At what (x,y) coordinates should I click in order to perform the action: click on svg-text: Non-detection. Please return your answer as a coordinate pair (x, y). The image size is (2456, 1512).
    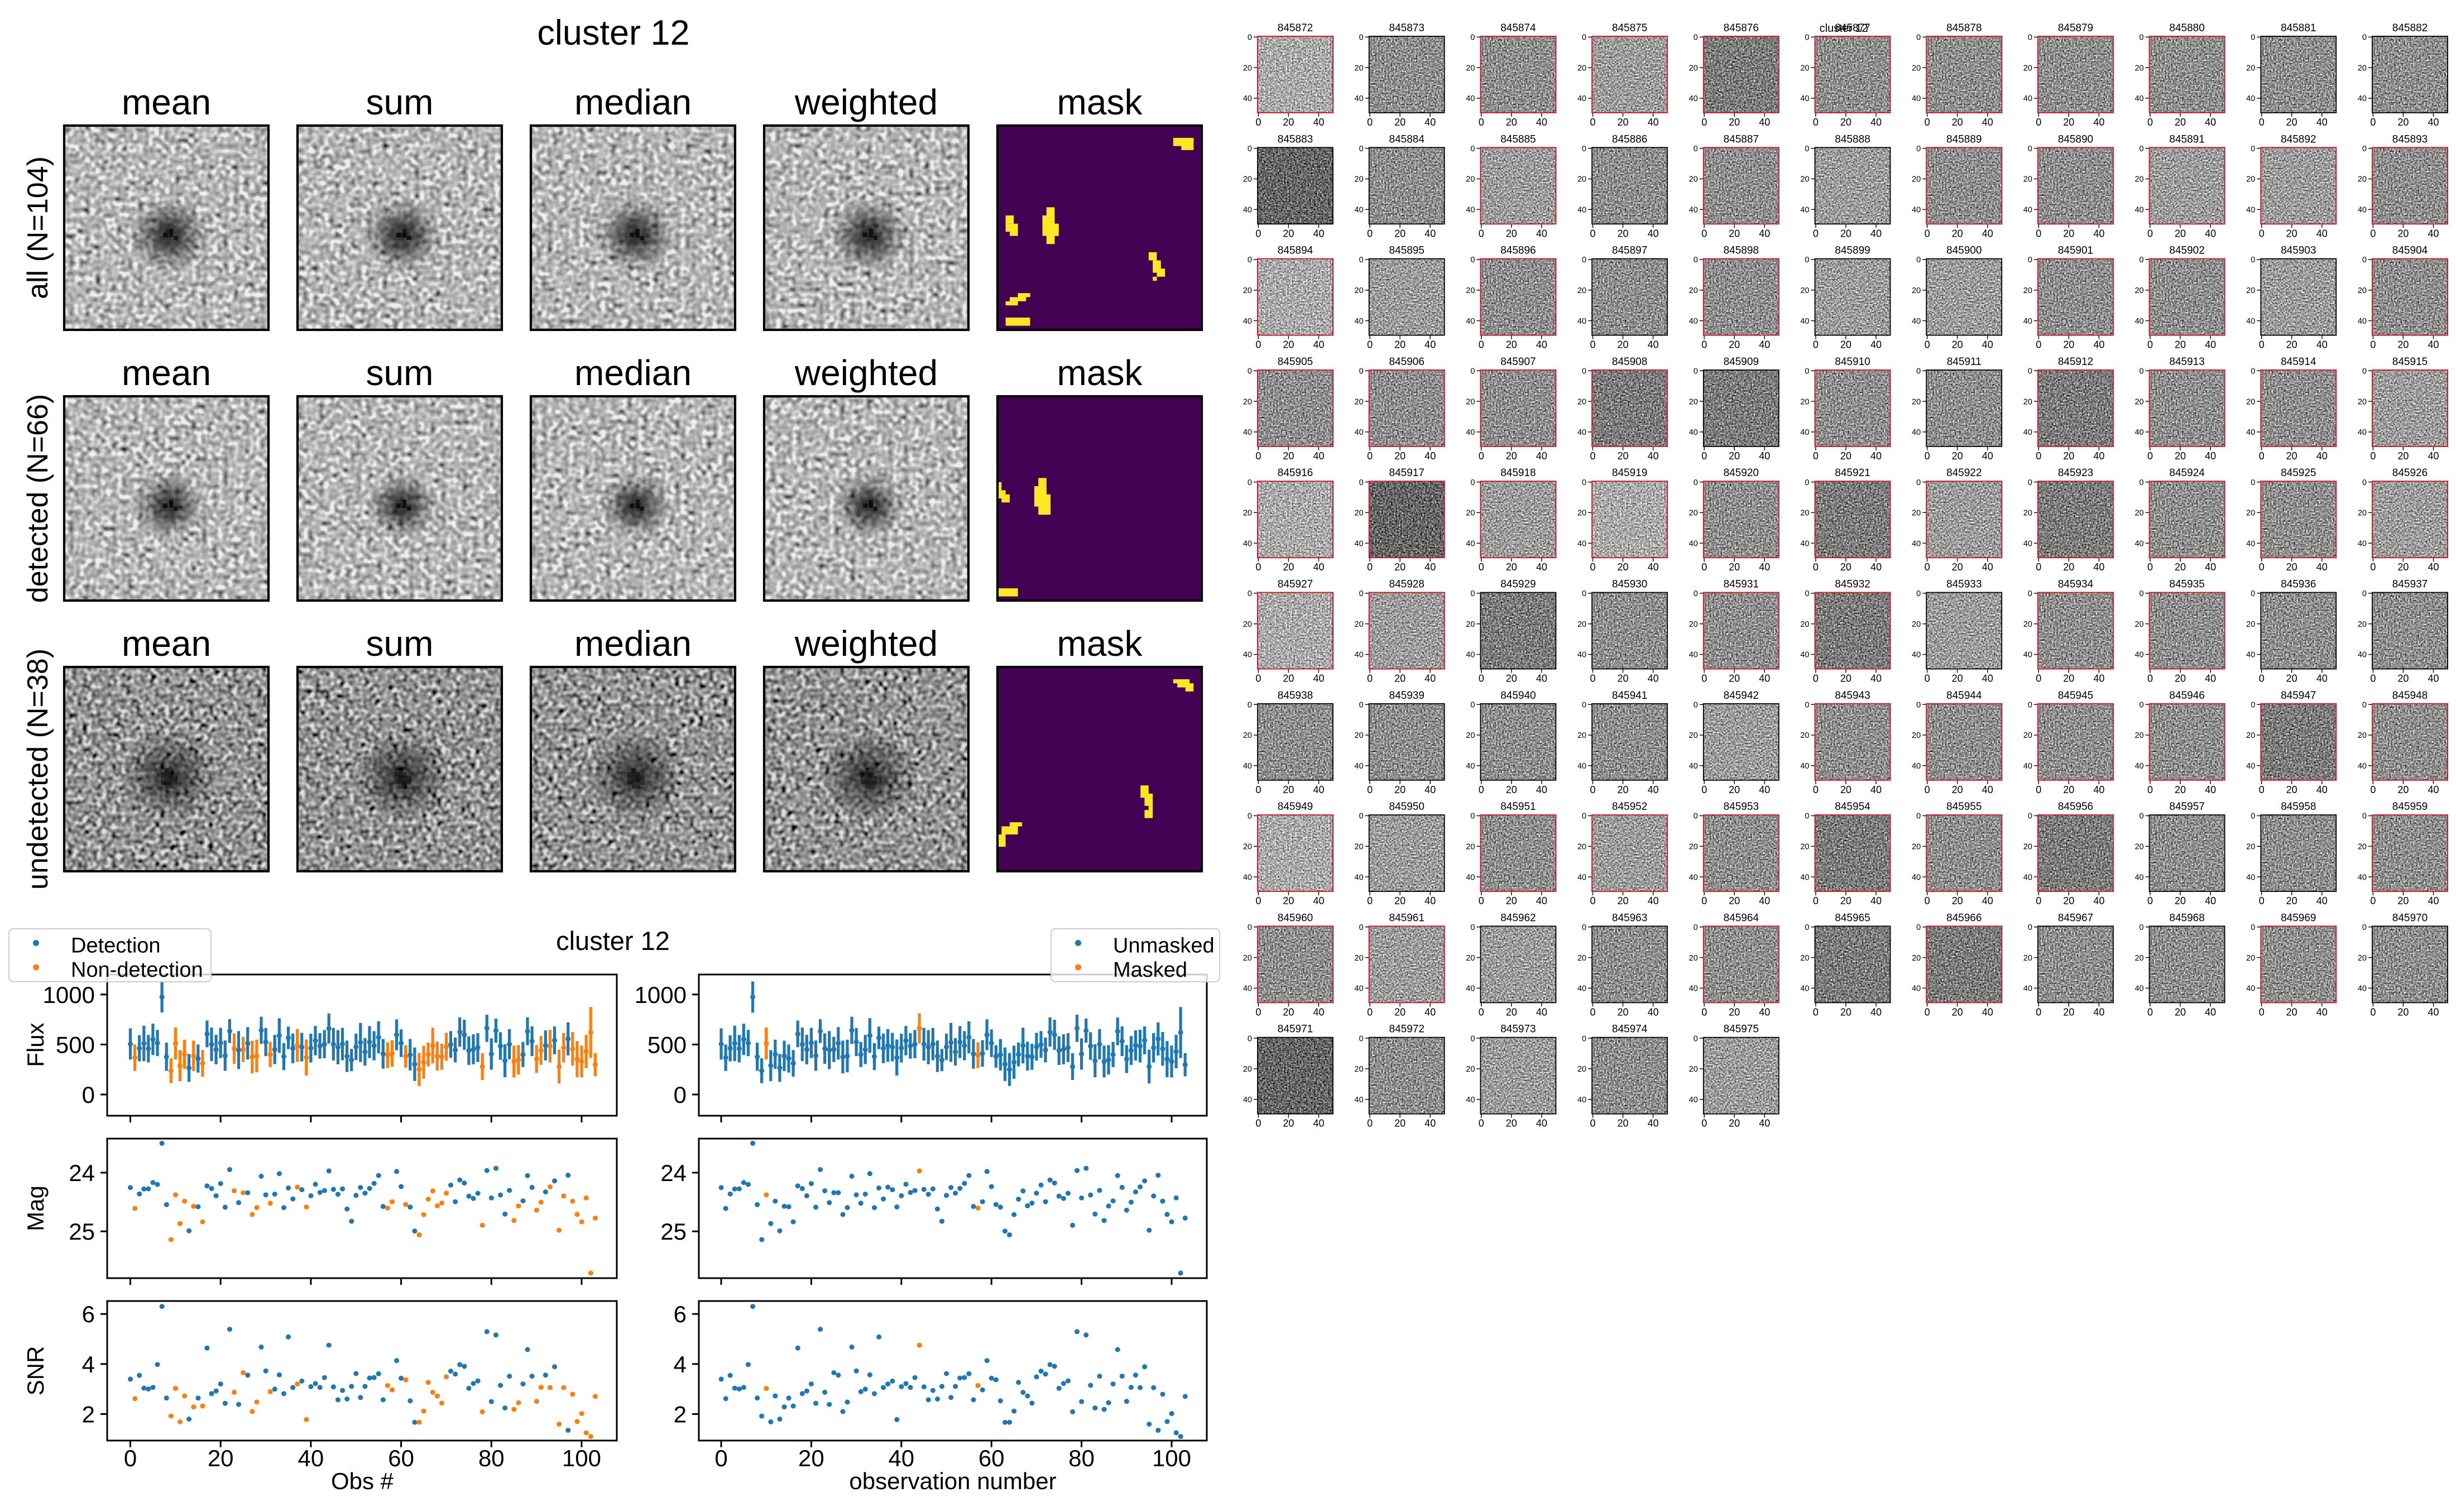
    Looking at the image, I should click on (137, 970).